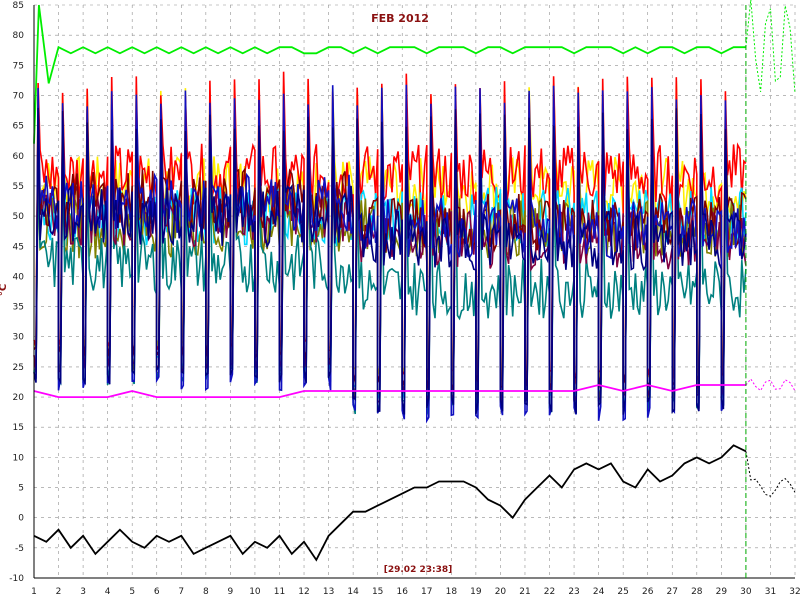 This screenshot has width=800, height=600. Describe the element at coordinates (108, 592) in the screenshot. I see `x-tick-label: 4` at that location.